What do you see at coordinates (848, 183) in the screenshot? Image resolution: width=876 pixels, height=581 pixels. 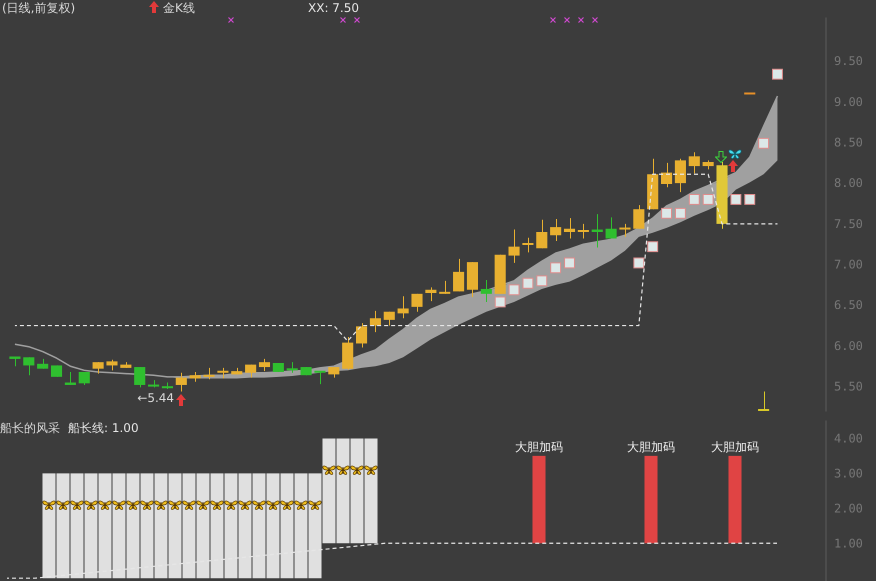 I see `y-tick-label: 8.00` at bounding box center [848, 183].